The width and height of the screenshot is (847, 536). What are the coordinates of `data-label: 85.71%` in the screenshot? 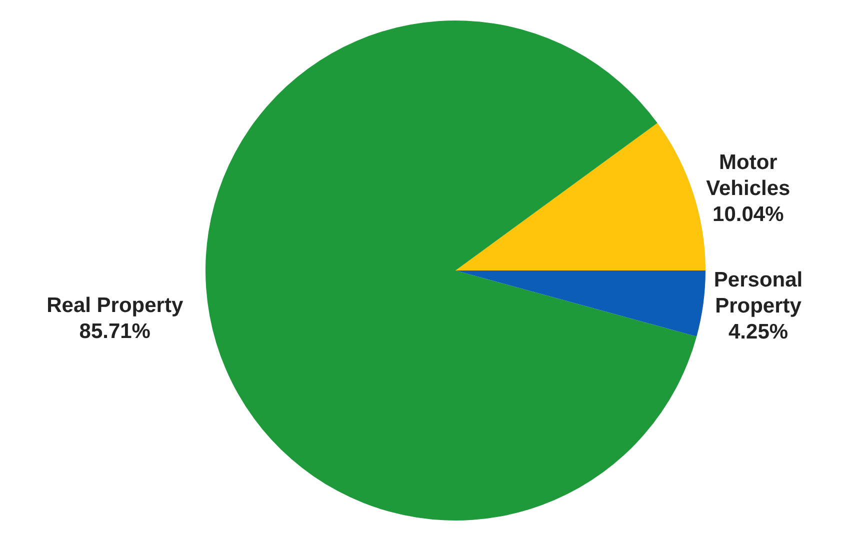 It's located at (115, 331).